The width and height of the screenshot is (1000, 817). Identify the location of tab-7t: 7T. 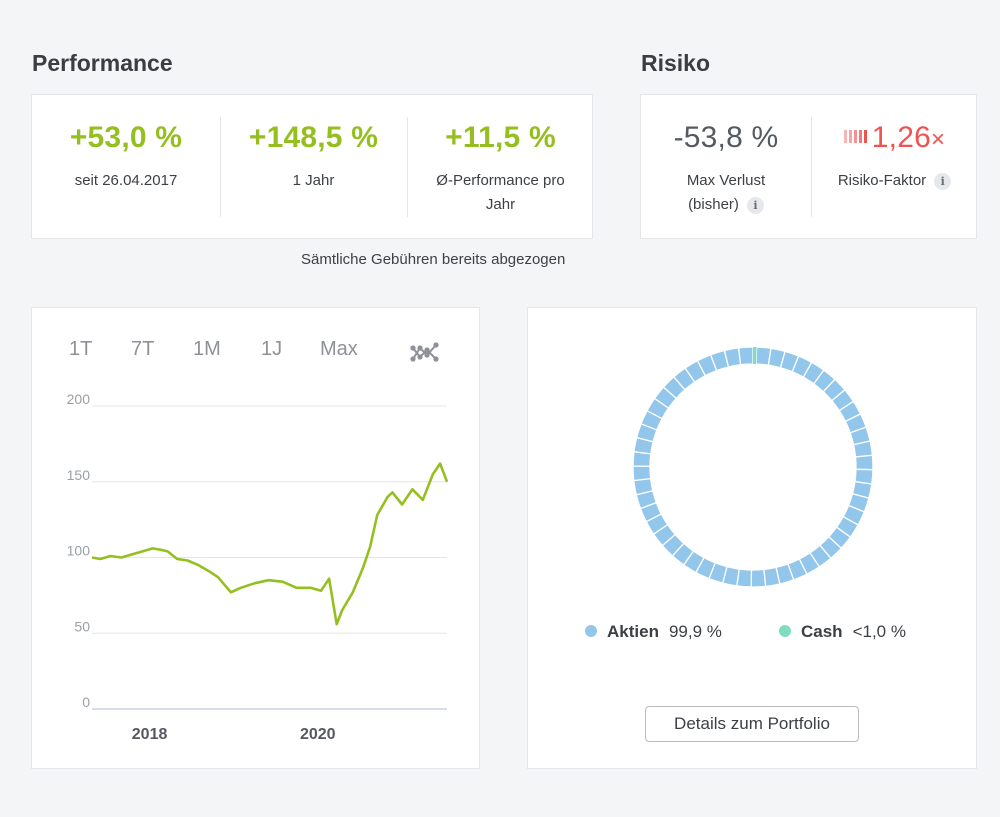
(143, 349).